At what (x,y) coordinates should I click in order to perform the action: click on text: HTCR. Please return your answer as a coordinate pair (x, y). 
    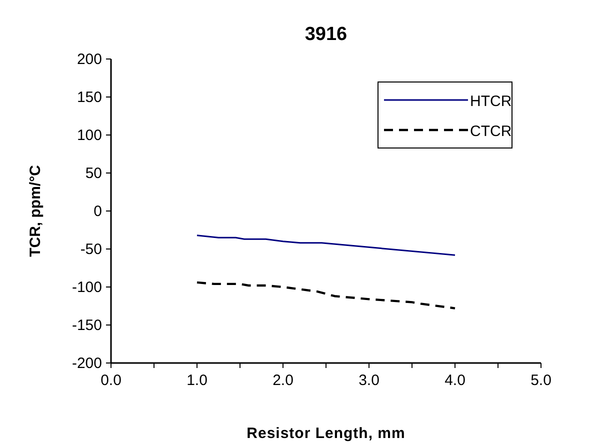
    Looking at the image, I should click on (491, 101).